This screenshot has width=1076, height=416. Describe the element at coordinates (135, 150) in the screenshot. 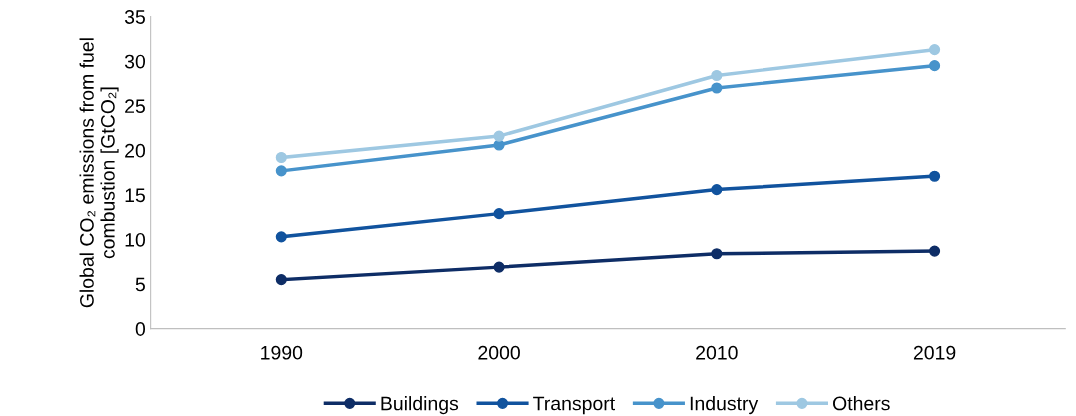

I see `y-tick-label: 20` at that location.